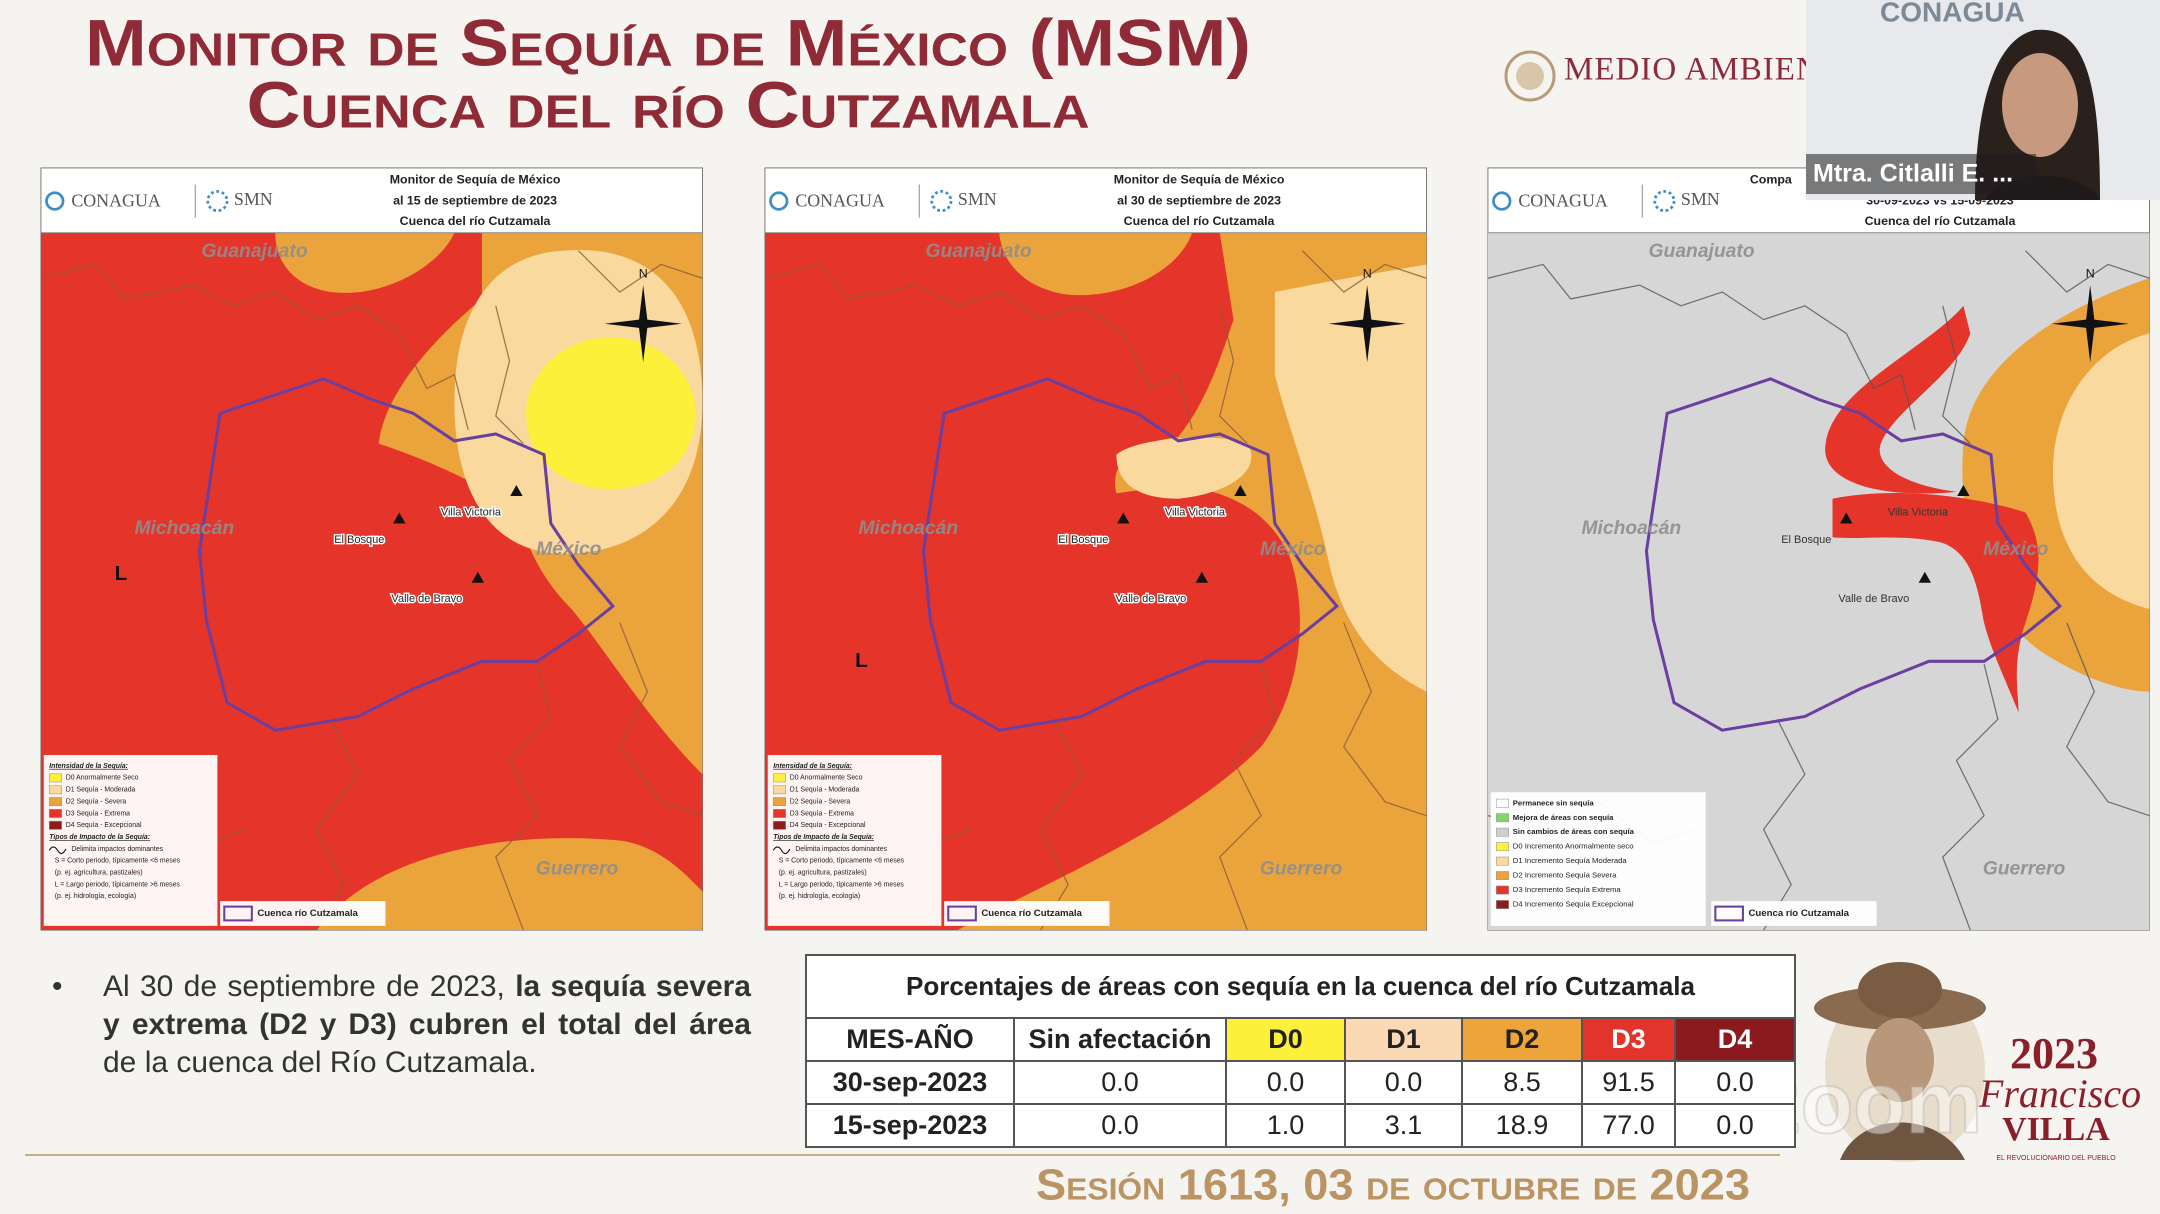  Describe the element at coordinates (1367, 324) in the screenshot. I see `compass-rose` at that location.